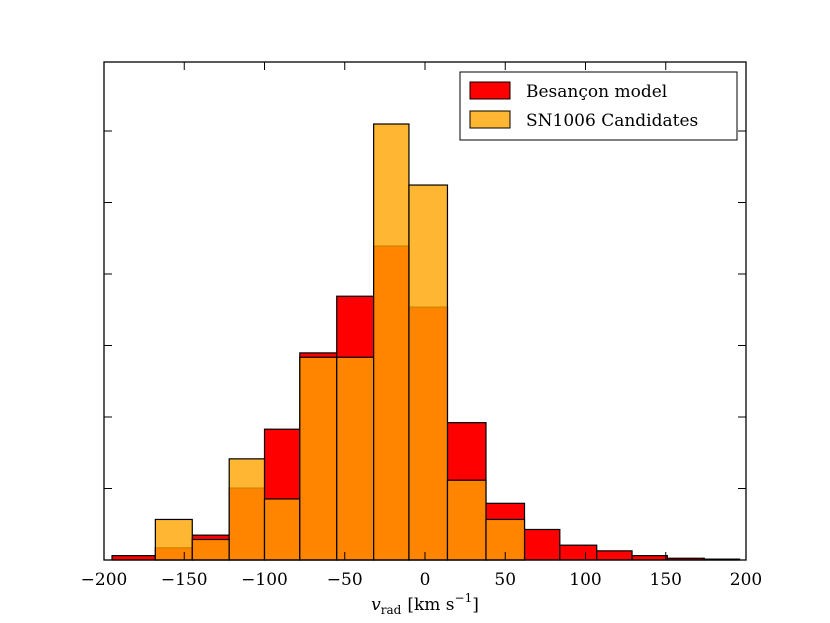  What do you see at coordinates (391, 610) in the screenshot?
I see `x-axis-label-sub: rad` at bounding box center [391, 610].